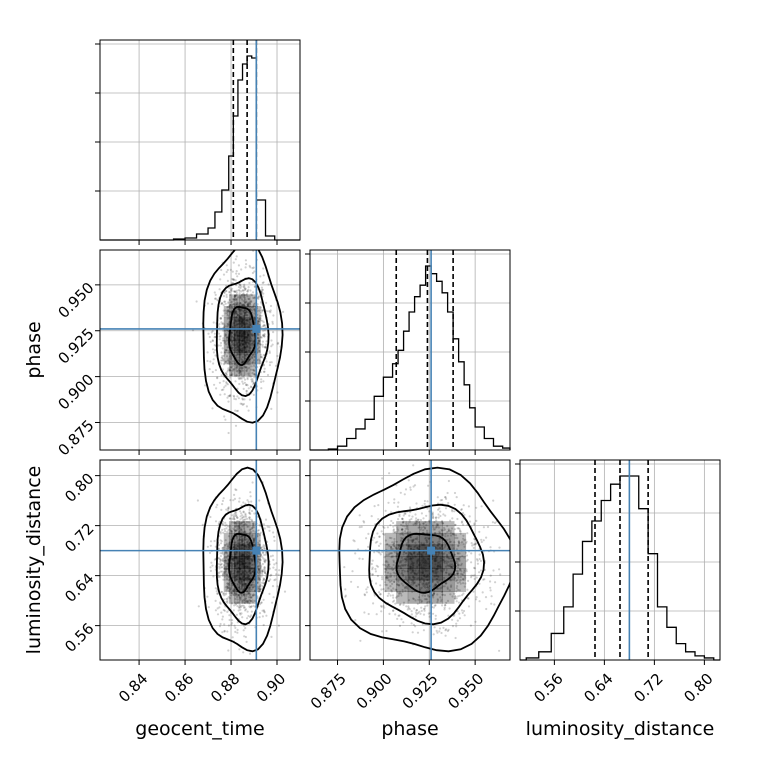  Describe the element at coordinates (427, 564) in the screenshot. I see `contour-level` at that location.